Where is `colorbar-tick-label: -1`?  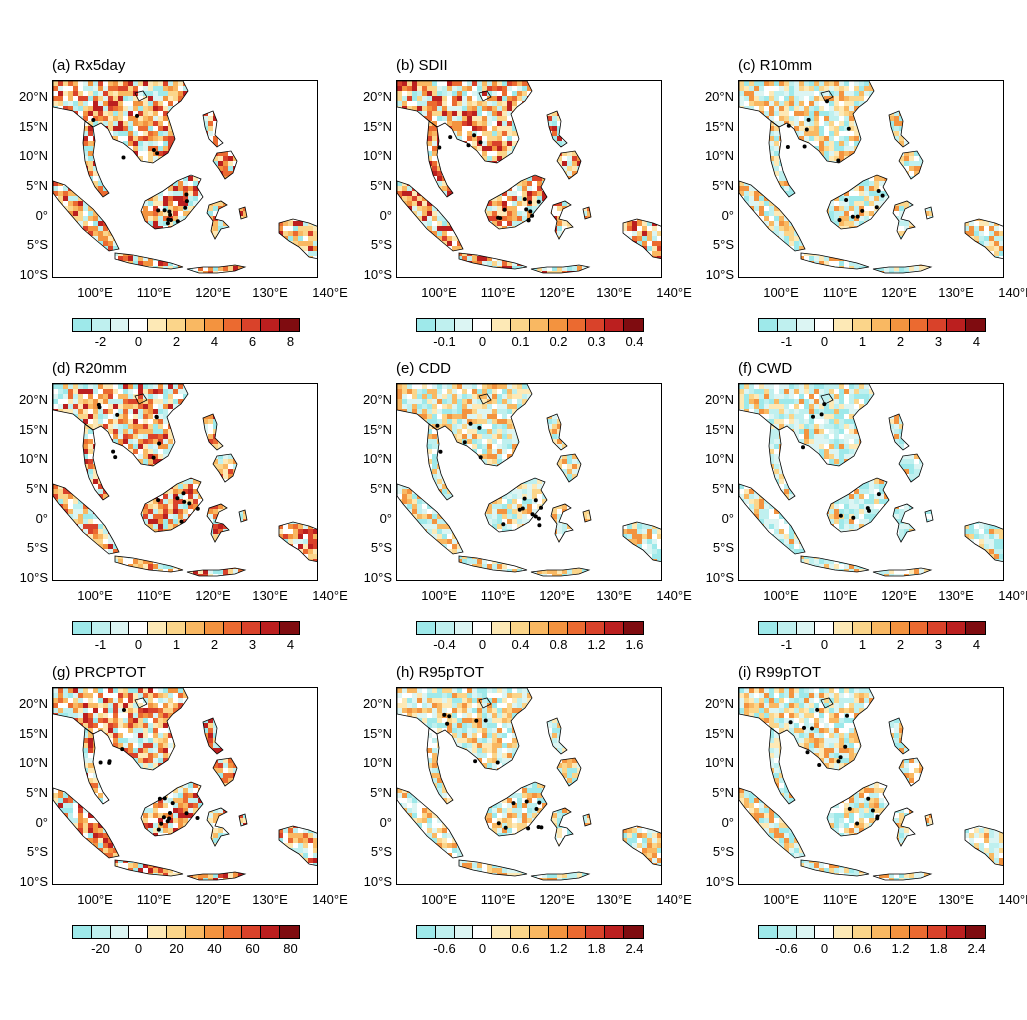 colorbar-tick-label: -1 is located at coordinates (787, 342).